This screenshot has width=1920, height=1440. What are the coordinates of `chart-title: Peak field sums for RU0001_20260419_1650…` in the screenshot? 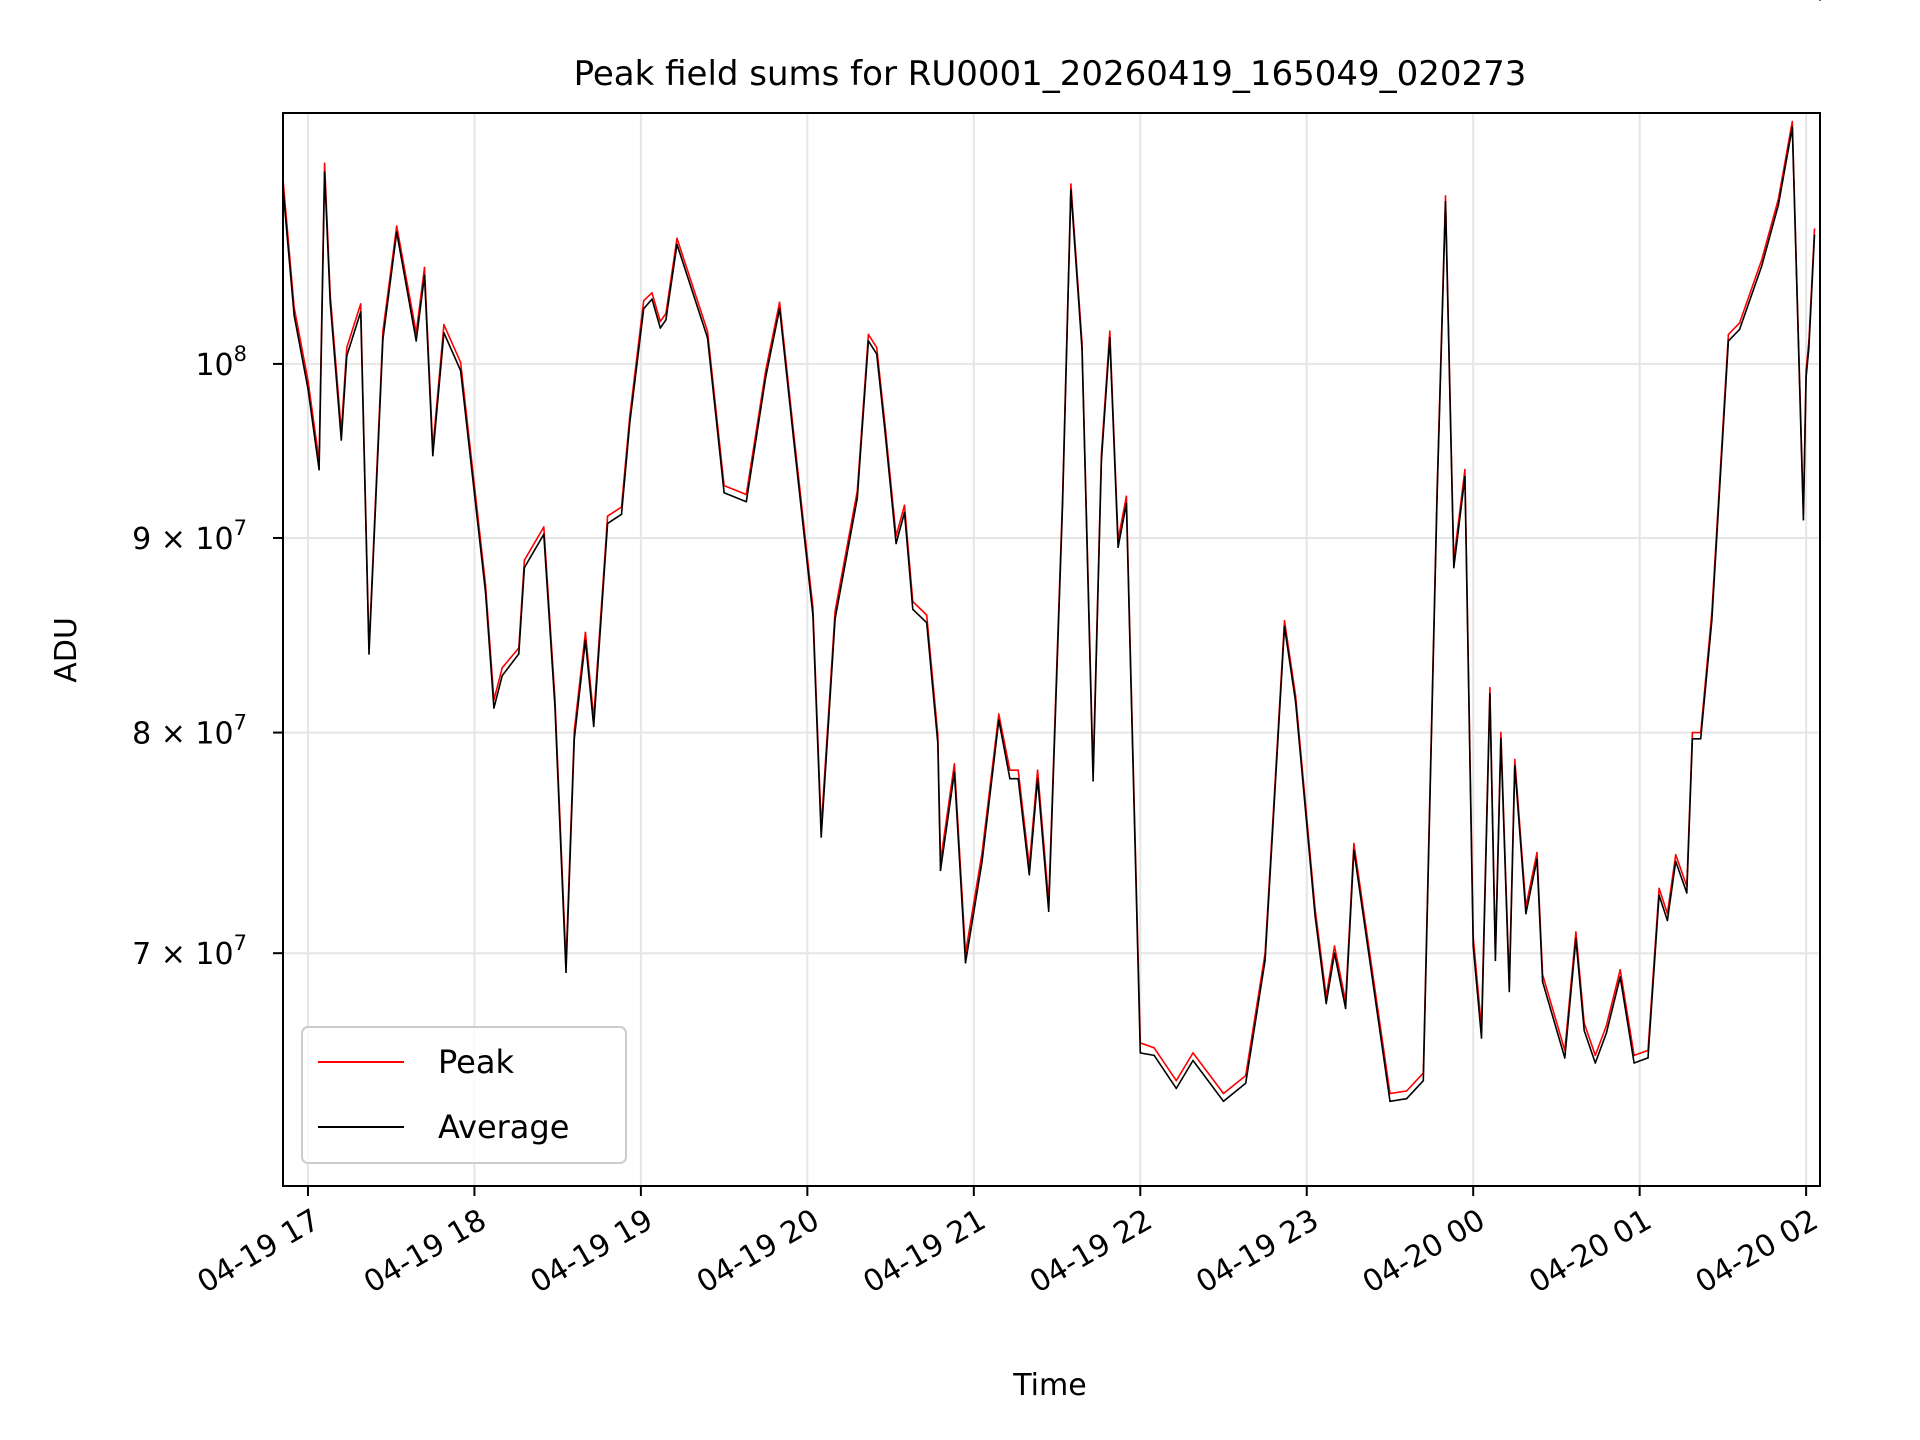 It's located at (1050, 74).